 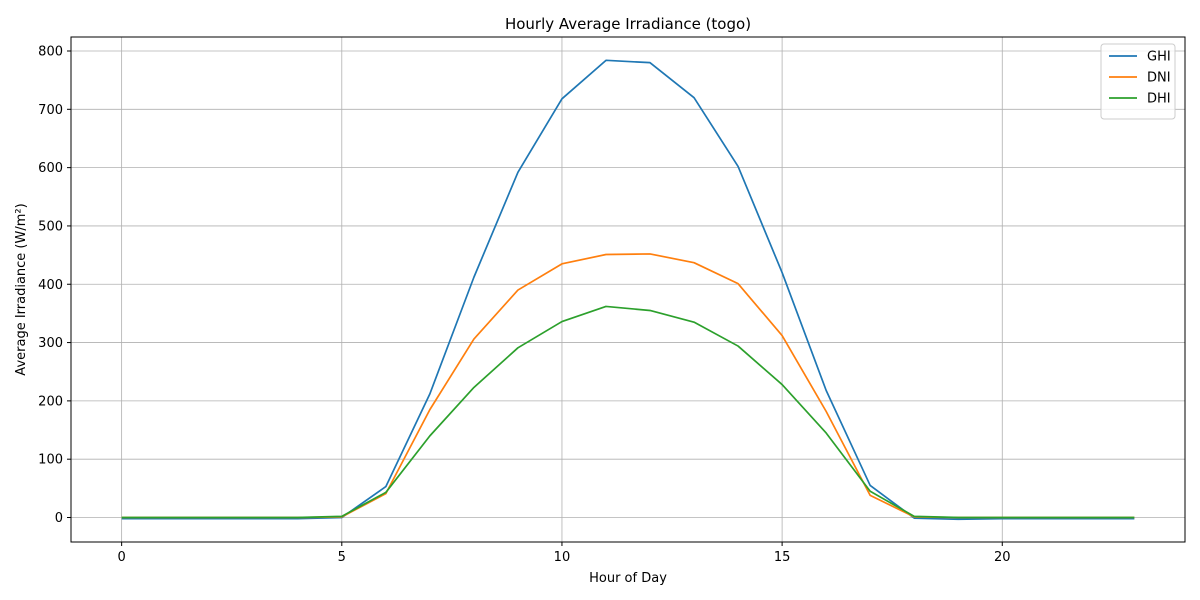 What do you see at coordinates (1159, 57) in the screenshot?
I see `legend-label-ghi: GHI` at bounding box center [1159, 57].